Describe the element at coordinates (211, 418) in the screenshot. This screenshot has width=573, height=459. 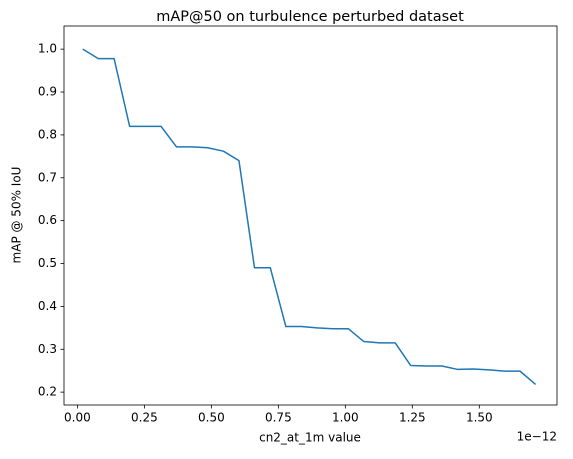
I see `x-tick-label: 0.50` at that location.